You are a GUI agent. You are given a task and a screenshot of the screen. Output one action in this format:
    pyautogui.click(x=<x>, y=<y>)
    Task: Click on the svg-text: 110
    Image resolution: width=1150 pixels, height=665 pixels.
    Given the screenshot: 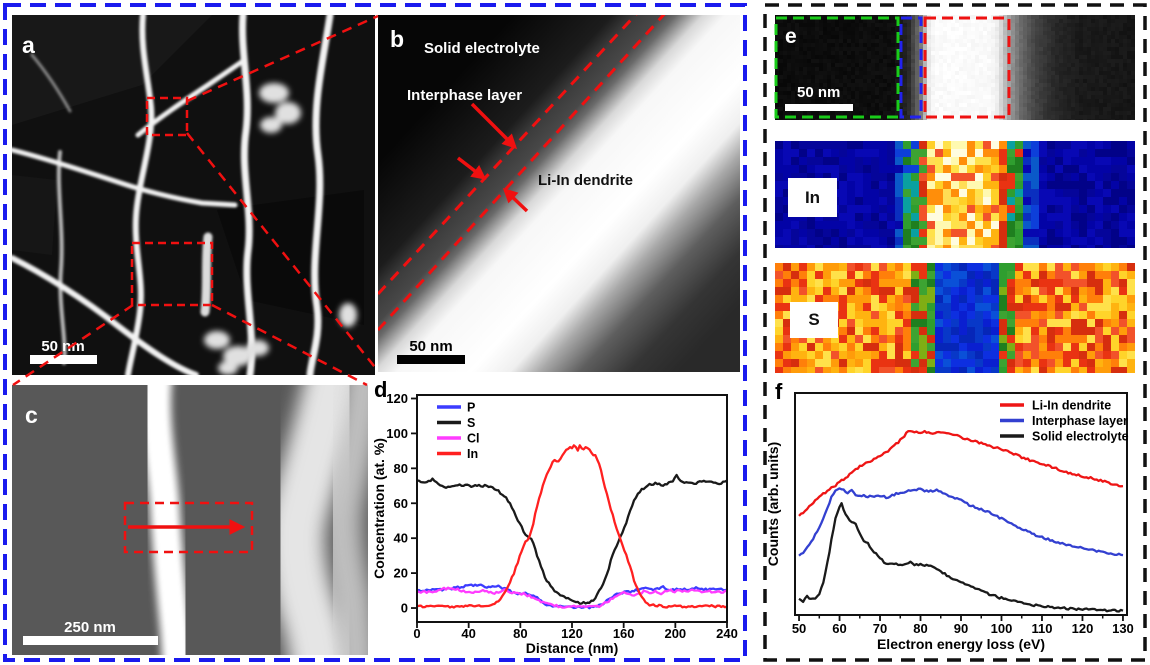 What is the action you would take?
    pyautogui.click(x=1041, y=628)
    